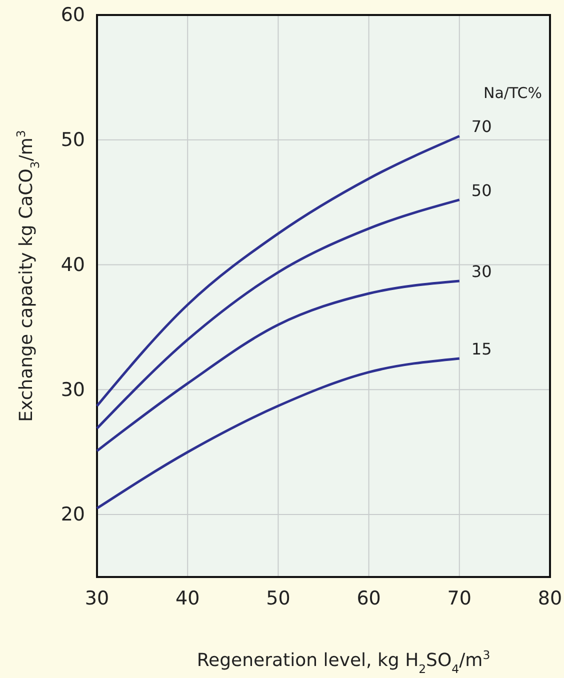 This screenshot has width=564, height=678. Describe the element at coordinates (481, 190) in the screenshot. I see `series-label: 50` at that location.